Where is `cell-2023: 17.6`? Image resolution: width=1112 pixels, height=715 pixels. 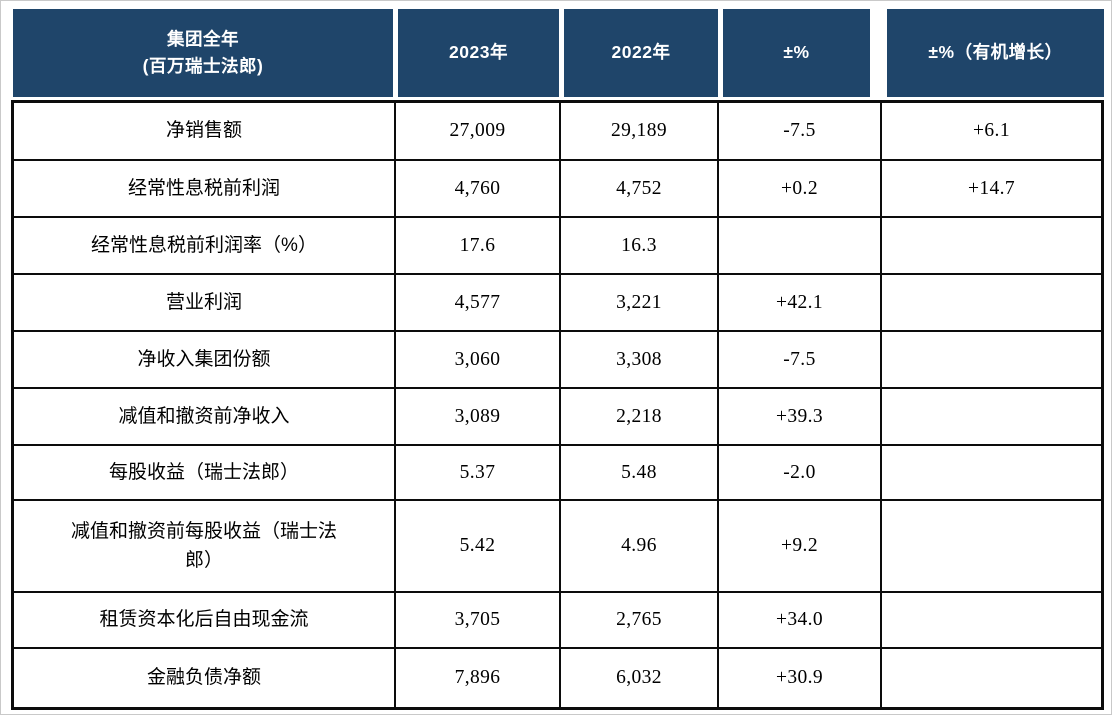
cell-2023: 17.6 is located at coordinates (478, 246).